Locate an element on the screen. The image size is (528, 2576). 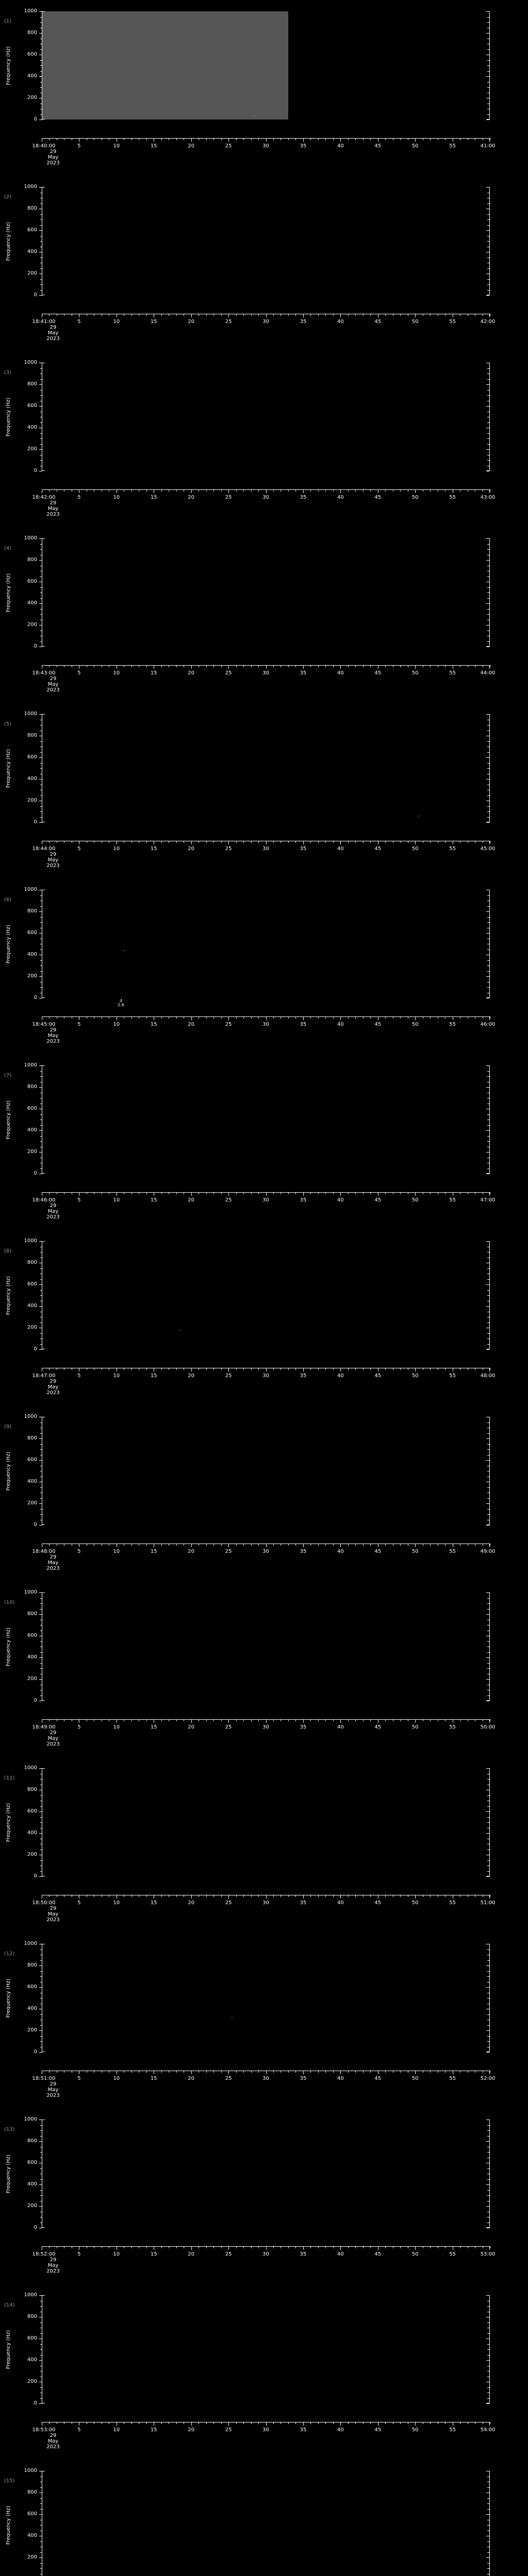
x-axis-tick-label: 25 is located at coordinates (229, 1551).